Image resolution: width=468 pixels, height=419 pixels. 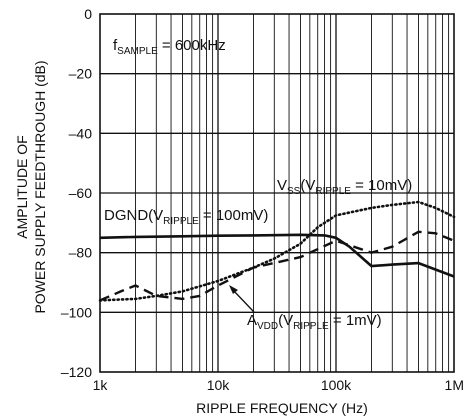 What do you see at coordinates (40, 186) in the screenshot?
I see `y-axis-title-line-2: POWER SUPPLY FEEDTHROUGH (dB)` at bounding box center [40, 186].